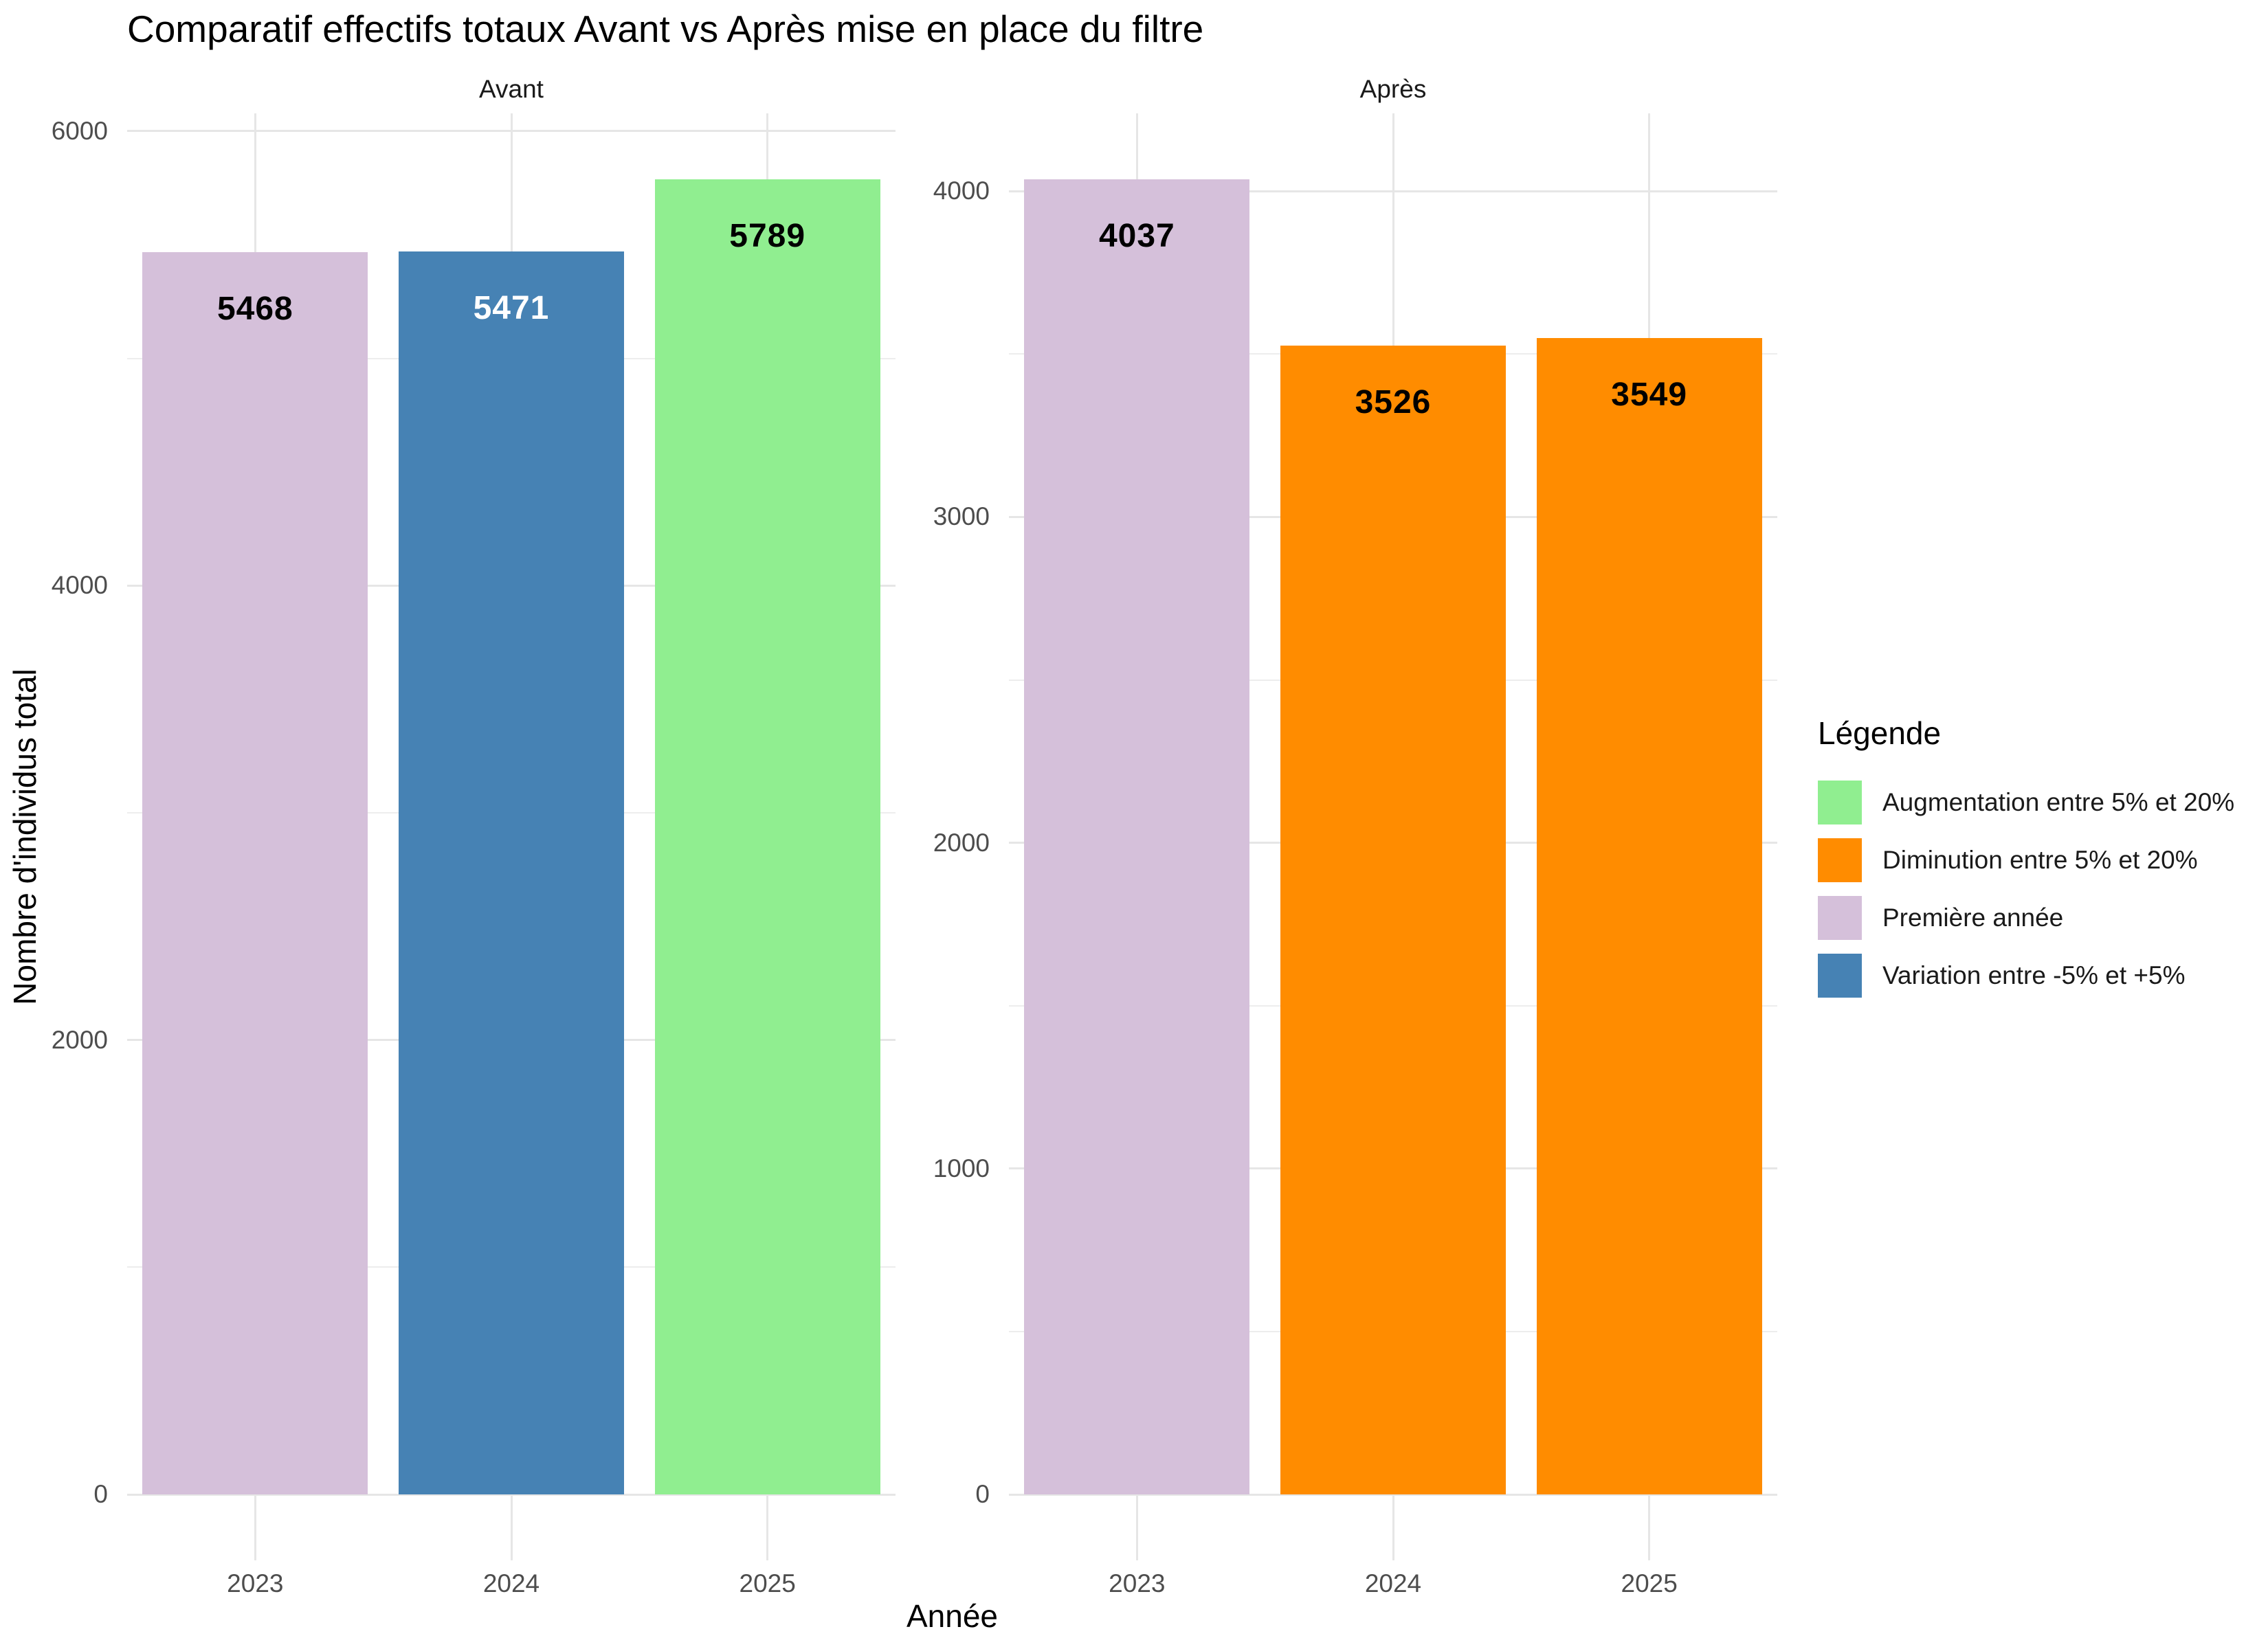 This screenshot has height=1649, width=2268. What do you see at coordinates (79, 130) in the screenshot?
I see `y-tick-label-avant-6000: 6000` at bounding box center [79, 130].